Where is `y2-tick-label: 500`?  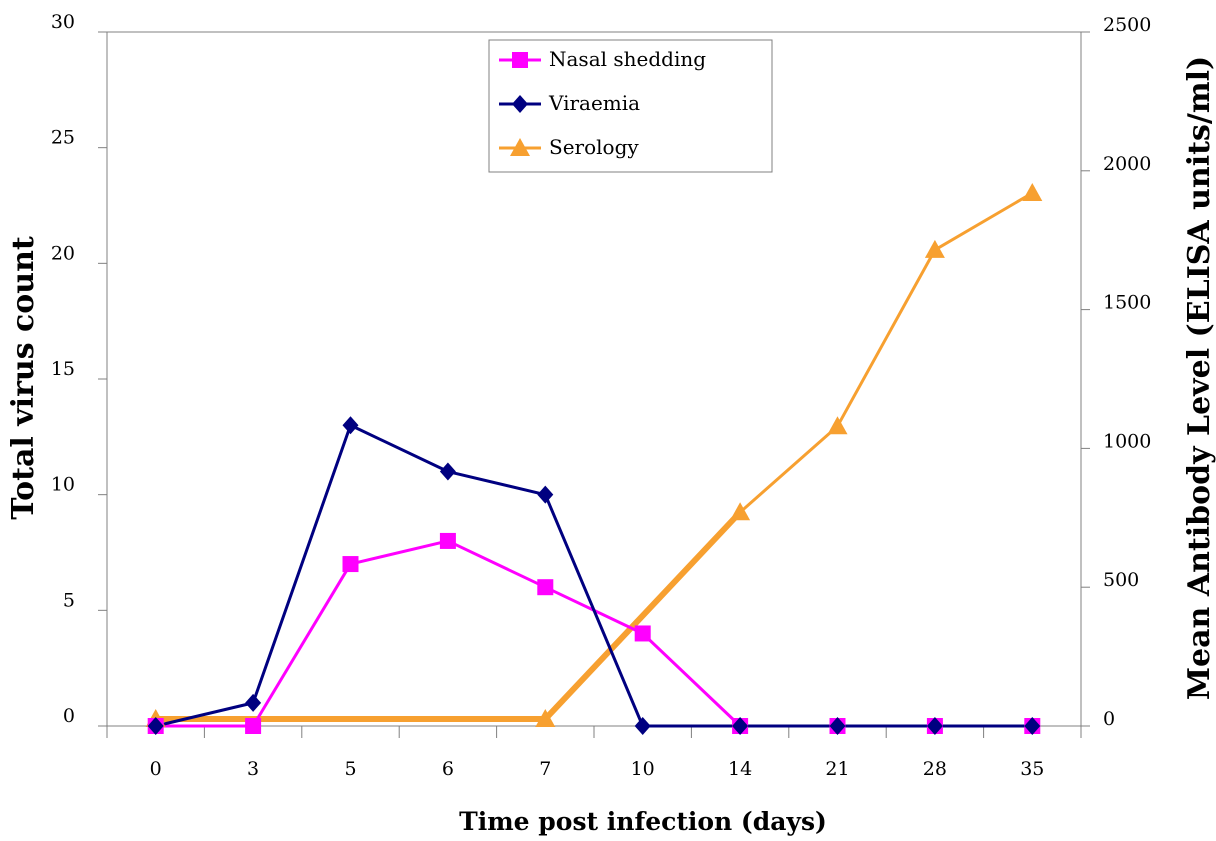 y2-tick-label: 500 is located at coordinates (1121, 580).